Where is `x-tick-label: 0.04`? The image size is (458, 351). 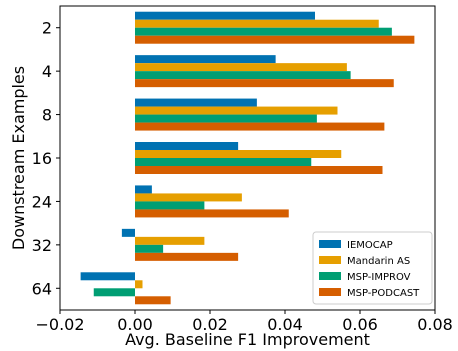
x-tick-label: 0.04 is located at coordinates (285, 324).